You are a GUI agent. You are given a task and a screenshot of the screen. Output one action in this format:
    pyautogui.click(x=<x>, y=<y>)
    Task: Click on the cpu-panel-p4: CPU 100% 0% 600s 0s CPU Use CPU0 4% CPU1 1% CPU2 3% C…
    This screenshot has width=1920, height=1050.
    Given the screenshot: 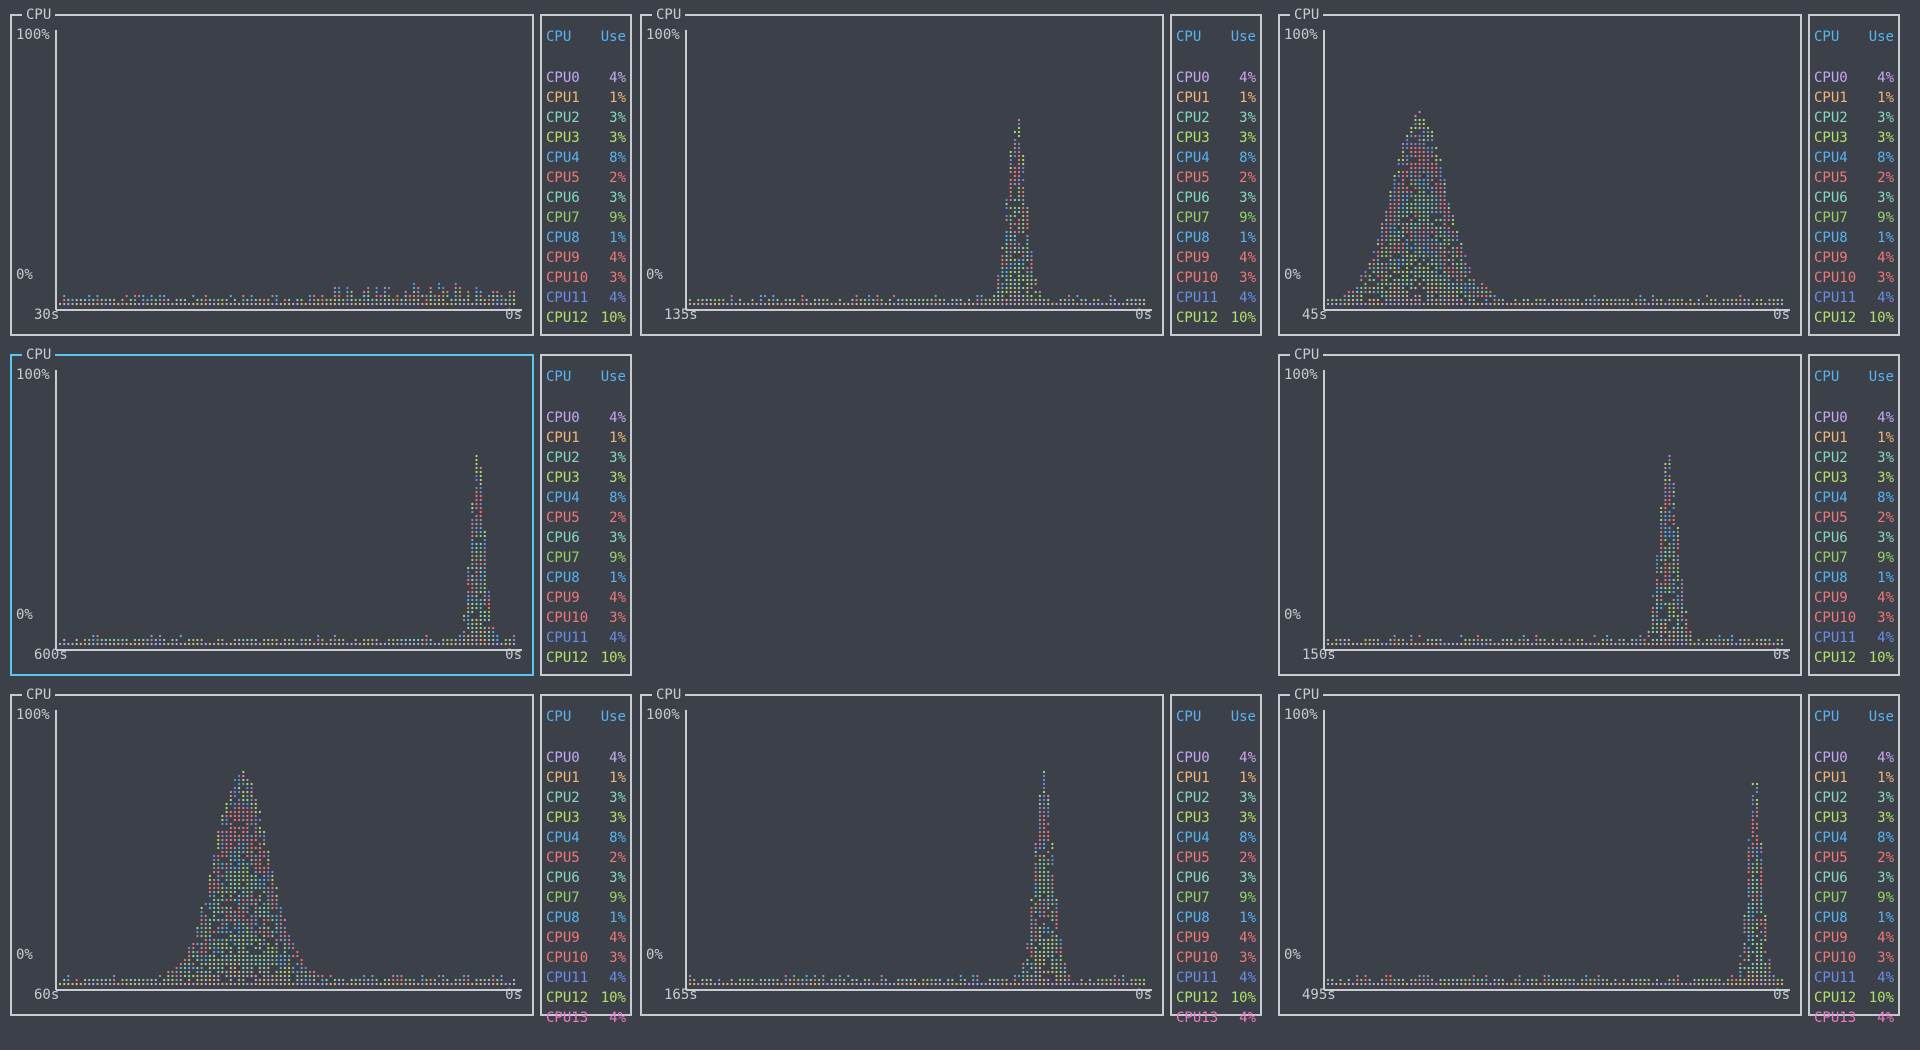 What is the action you would take?
    pyautogui.click(x=321, y=510)
    